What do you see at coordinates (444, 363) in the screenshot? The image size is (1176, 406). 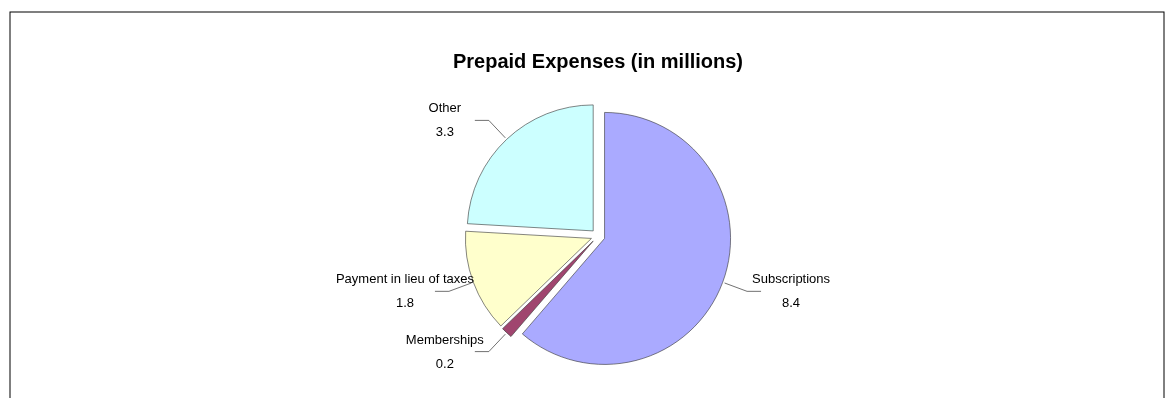 I see `data-label: 0.2` at bounding box center [444, 363].